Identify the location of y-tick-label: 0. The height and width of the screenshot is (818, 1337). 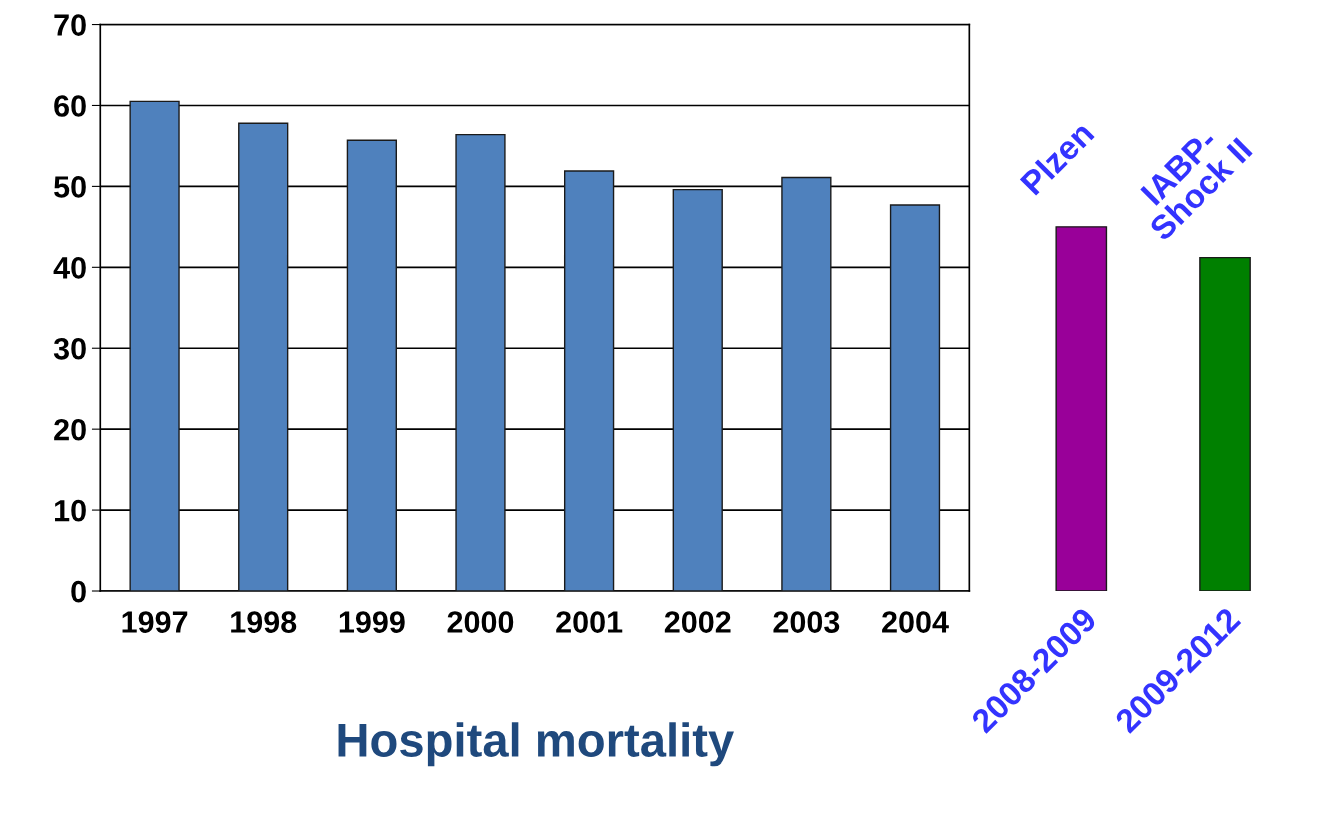
(78, 591).